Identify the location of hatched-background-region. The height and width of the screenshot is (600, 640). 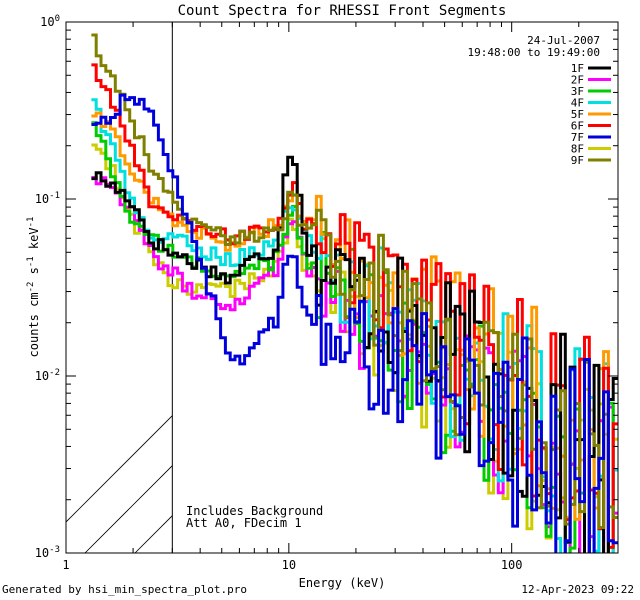
(119, 484).